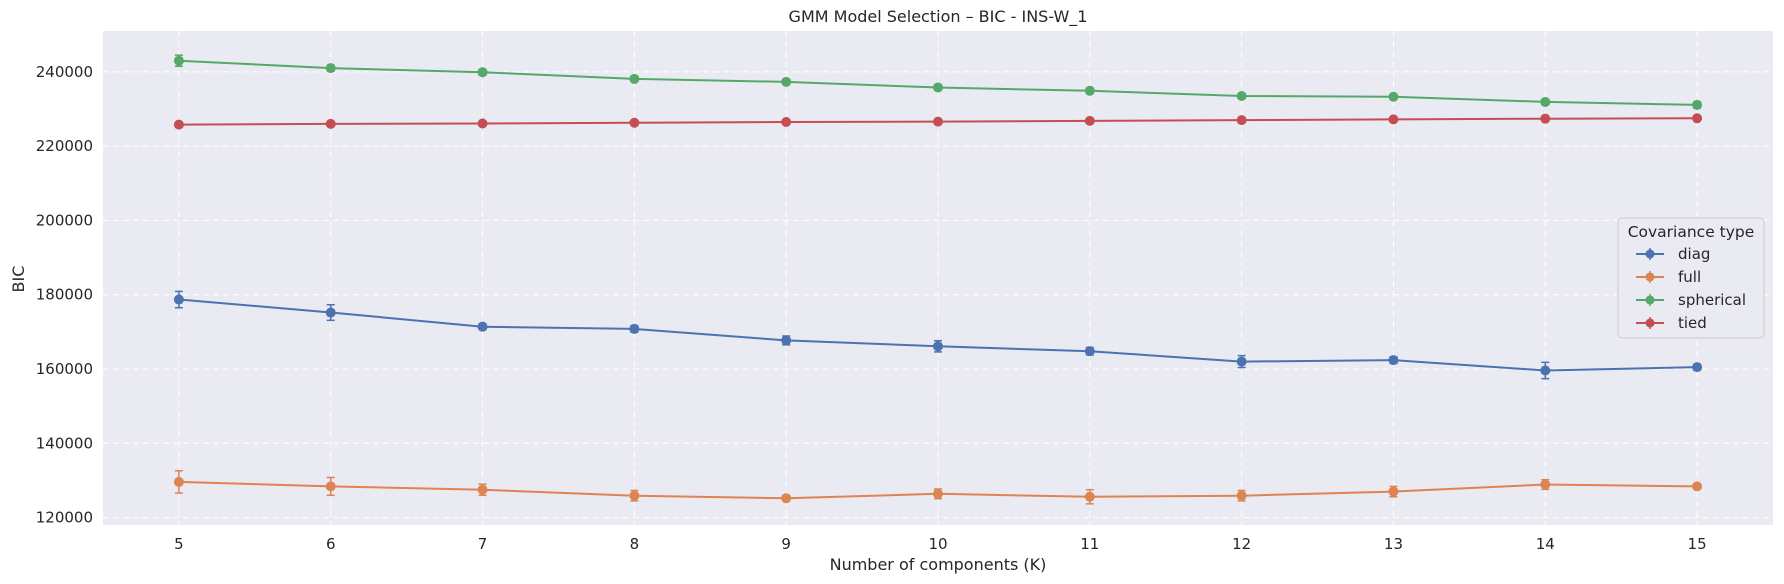 This screenshot has width=1784, height=584. What do you see at coordinates (18, 279) in the screenshot?
I see `y-axis-label: BIC` at bounding box center [18, 279].